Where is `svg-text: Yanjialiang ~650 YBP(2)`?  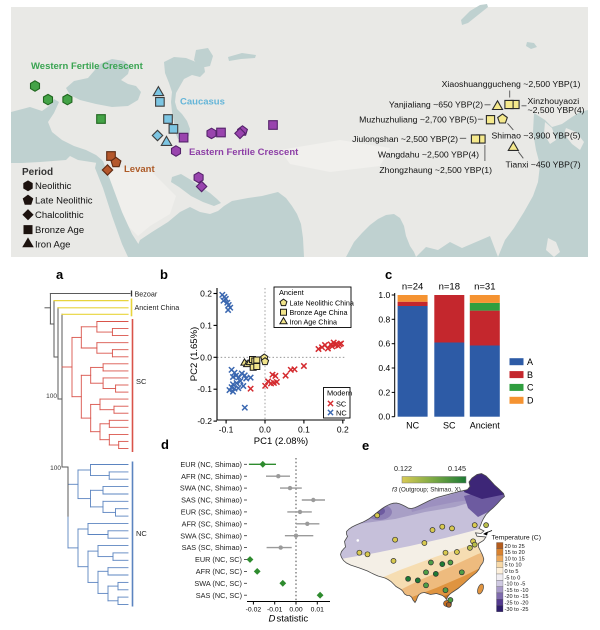 svg-text: Yanjialiang ~650 YBP(2) is located at coordinates (436, 105).